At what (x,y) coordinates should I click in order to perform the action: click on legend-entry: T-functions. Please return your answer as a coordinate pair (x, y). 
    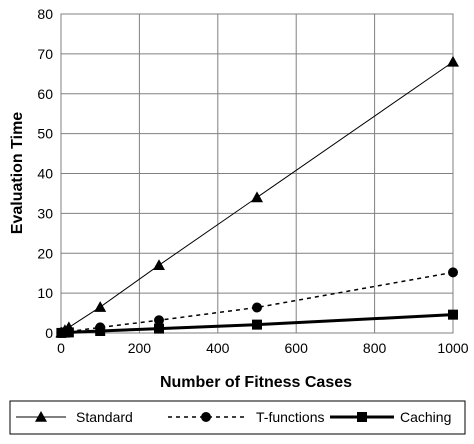
    Looking at the image, I should click on (246, 417).